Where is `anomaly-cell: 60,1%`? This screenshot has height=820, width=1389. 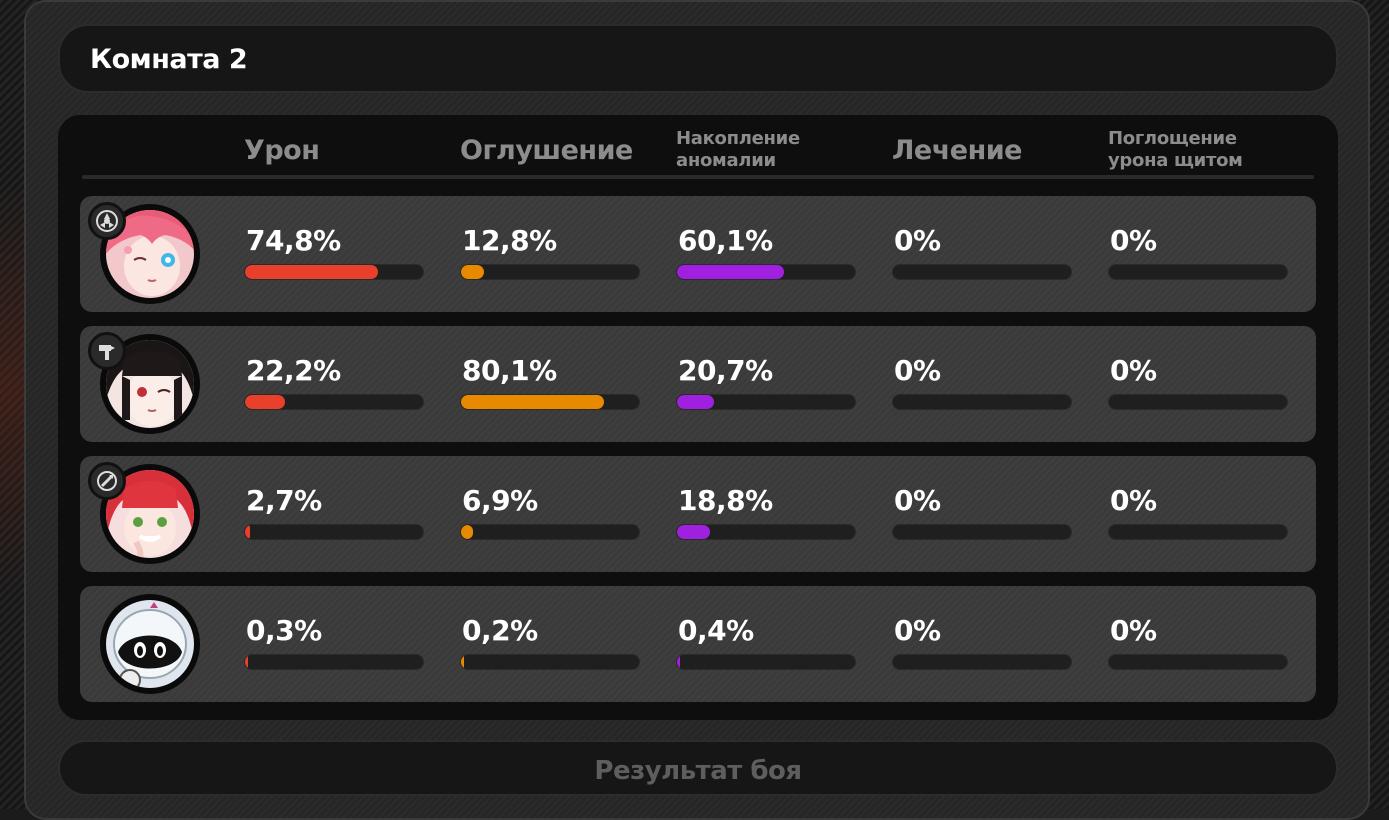 anomaly-cell: 60,1% is located at coordinates (766, 254).